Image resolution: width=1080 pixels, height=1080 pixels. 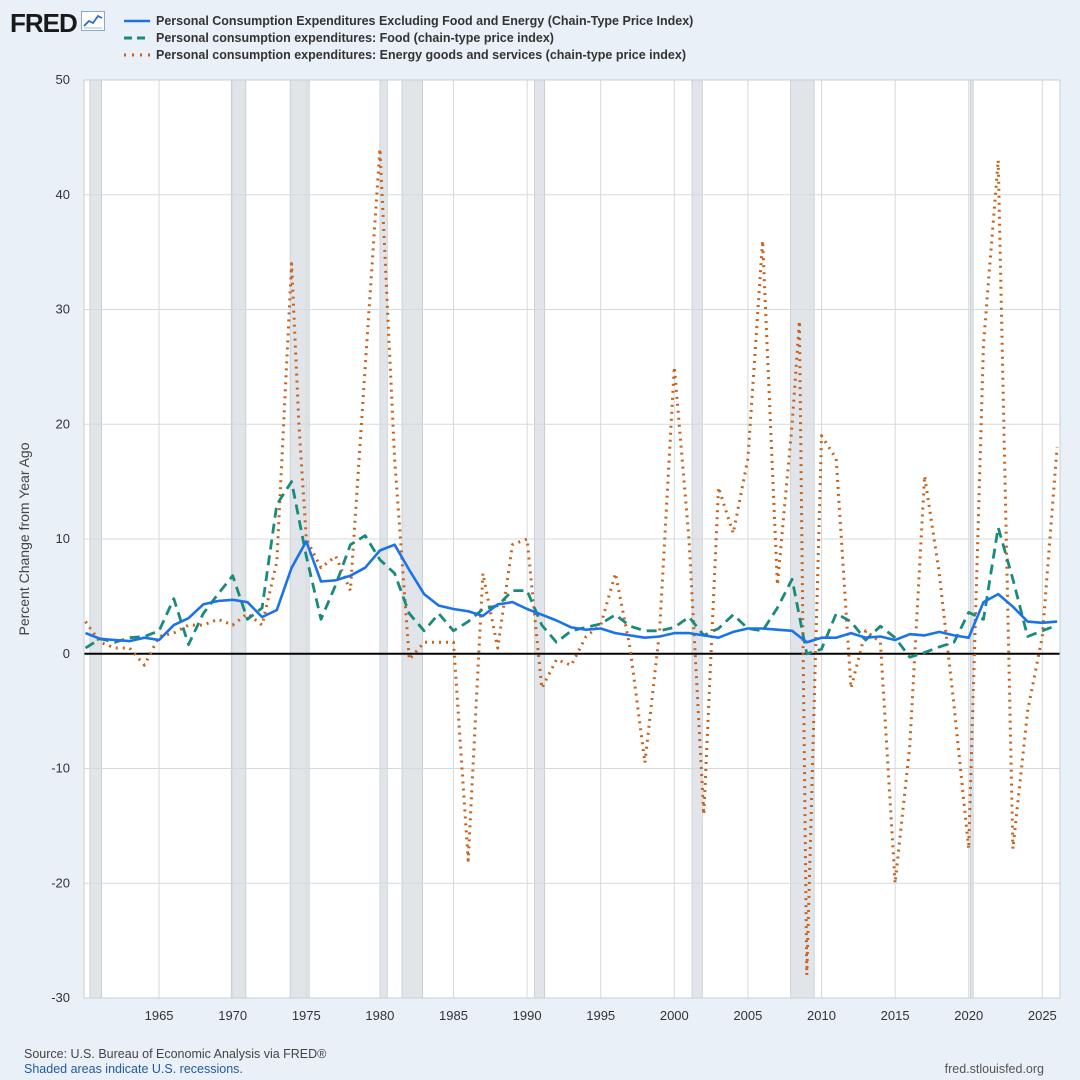 I want to click on y-tick-label: 50, so click(x=63, y=79).